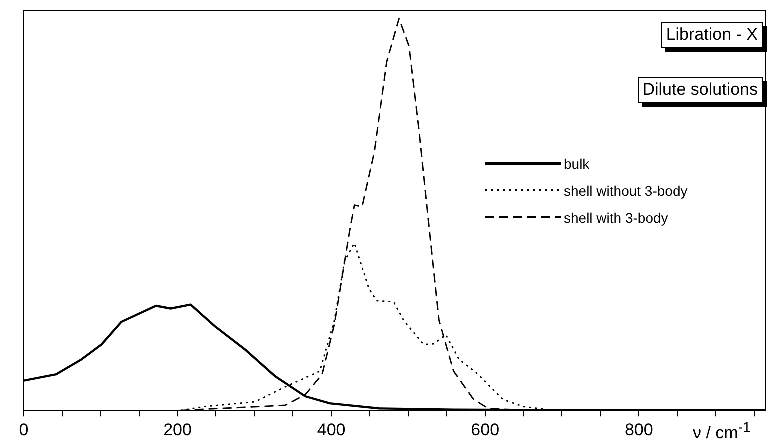 The image size is (767, 445). What do you see at coordinates (577, 164) in the screenshot?
I see `legend-label: bulk` at bounding box center [577, 164].